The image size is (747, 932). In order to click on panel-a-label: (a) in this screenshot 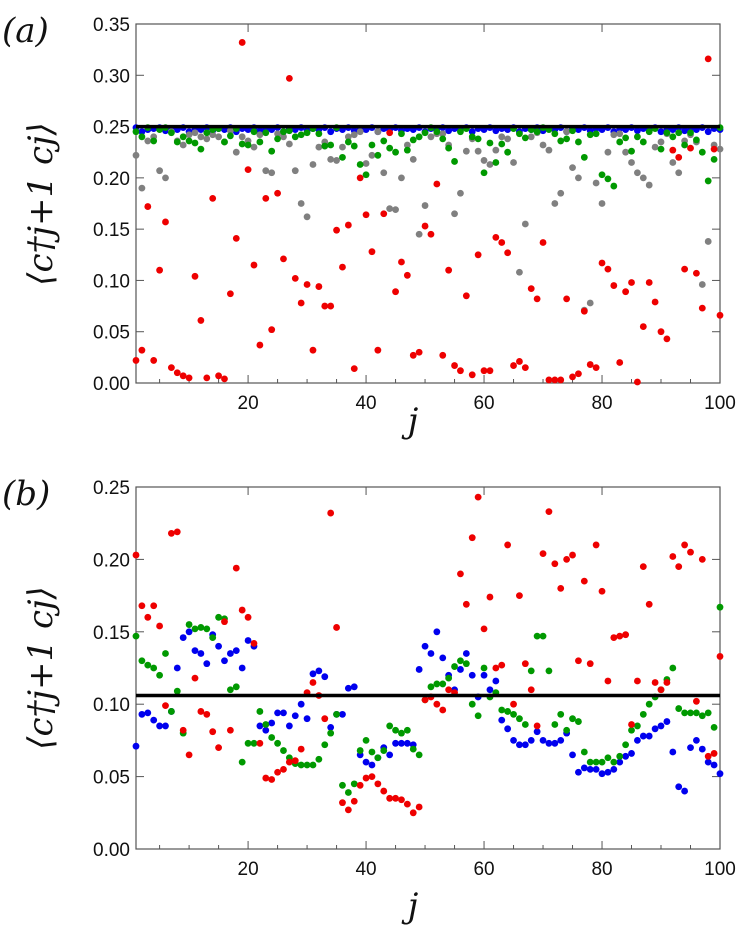, I will do `click(25, 31)`.